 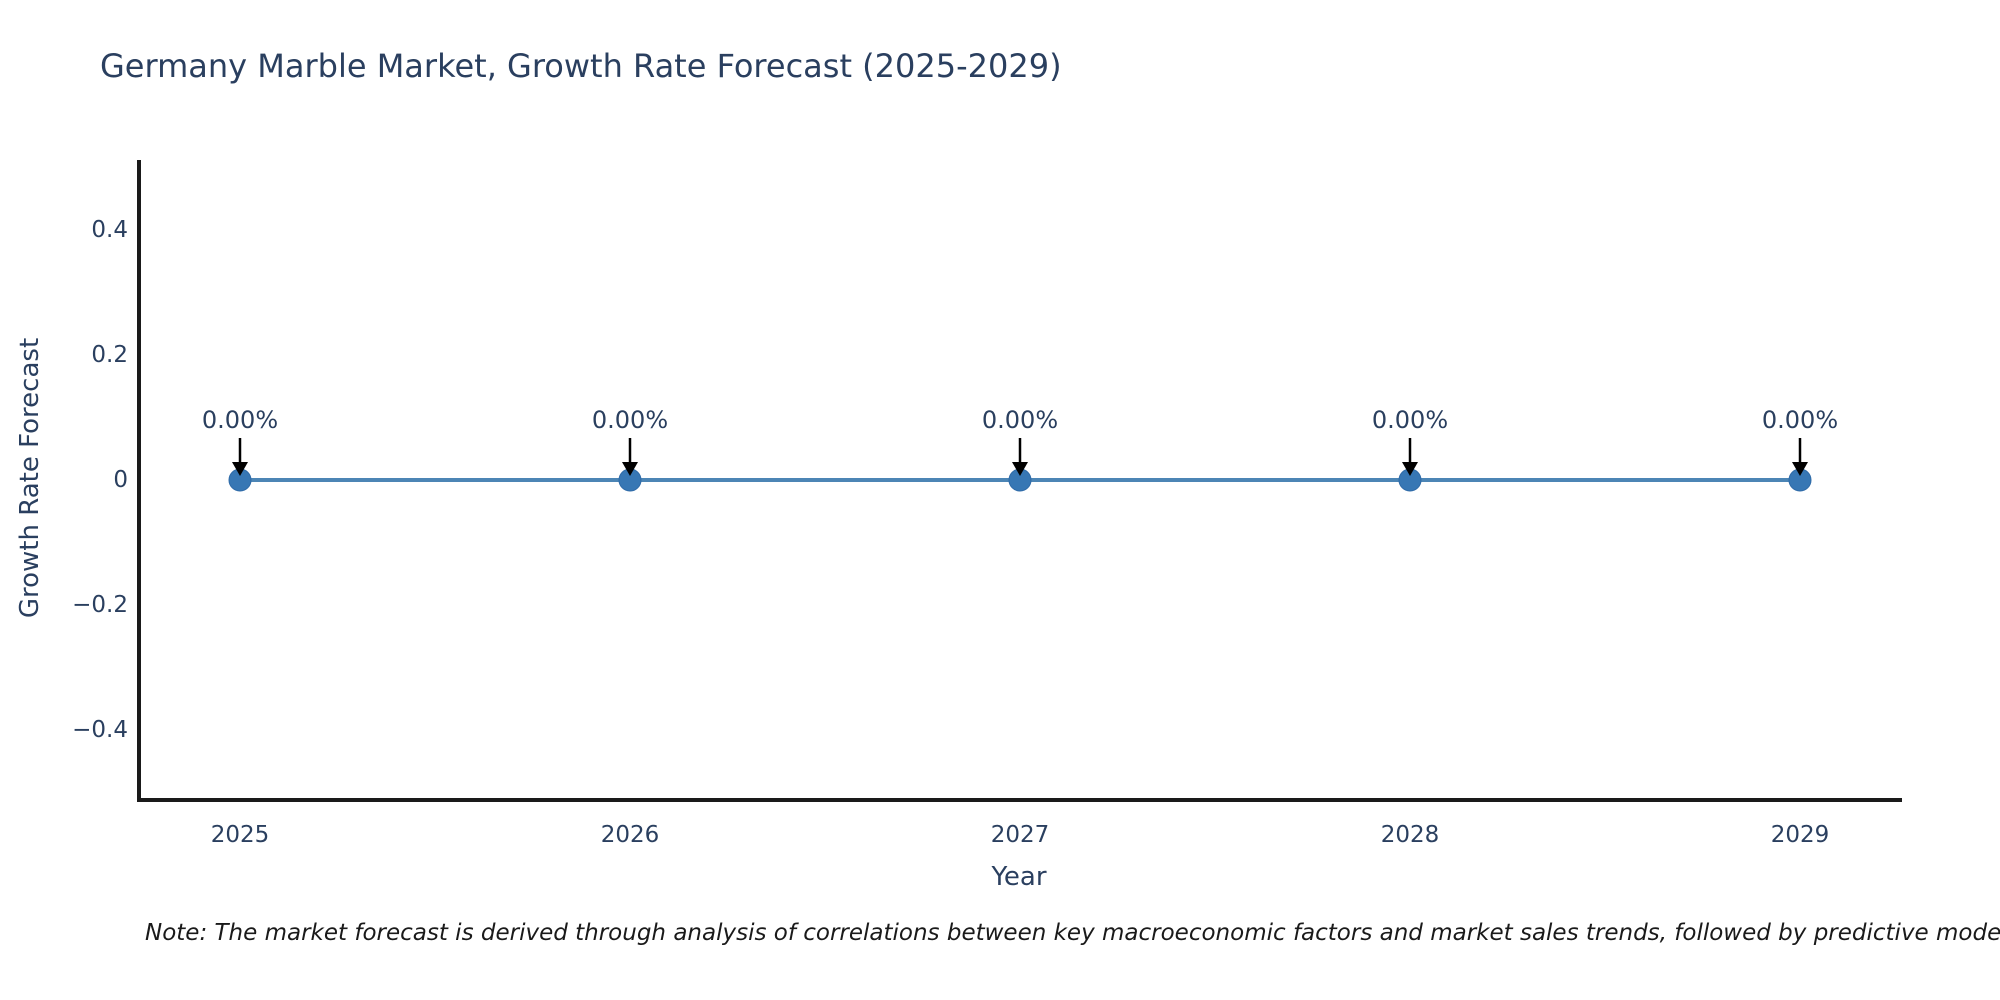 I want to click on x-axis-title: Year, so click(x=1019, y=877).